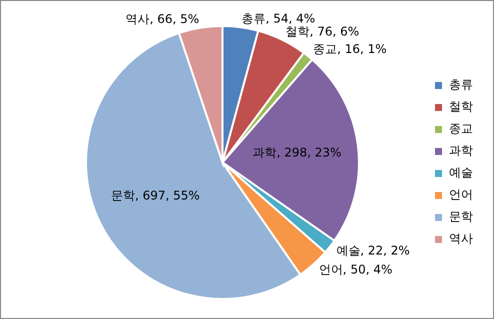 This screenshot has width=494, height=319. Describe the element at coordinates (461, 195) in the screenshot. I see `legend-label: 언어` at that location.